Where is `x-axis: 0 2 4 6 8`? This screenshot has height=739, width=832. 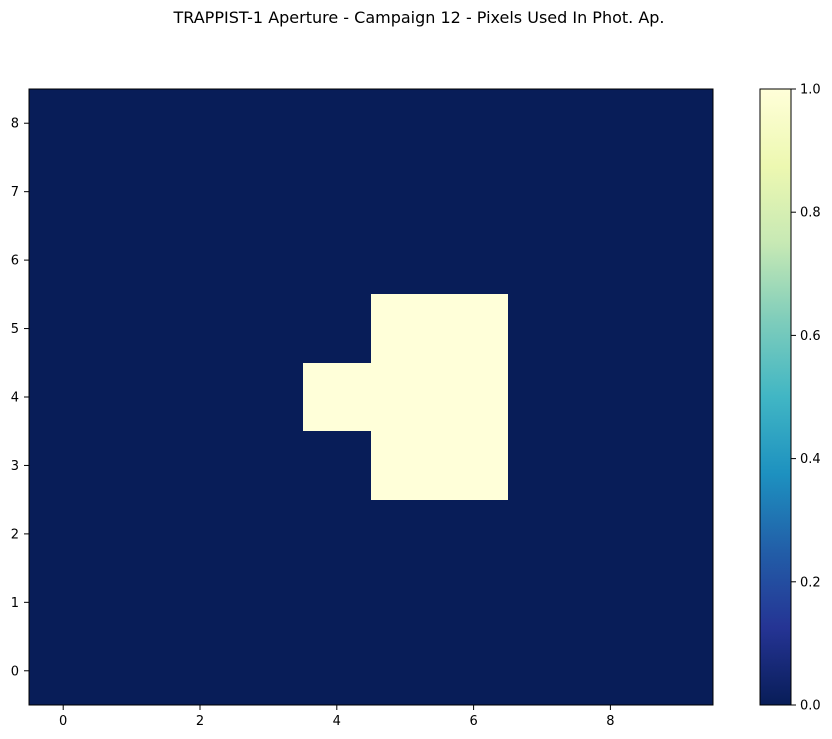 x-axis: 0 2 4 6 8 is located at coordinates (337, 717).